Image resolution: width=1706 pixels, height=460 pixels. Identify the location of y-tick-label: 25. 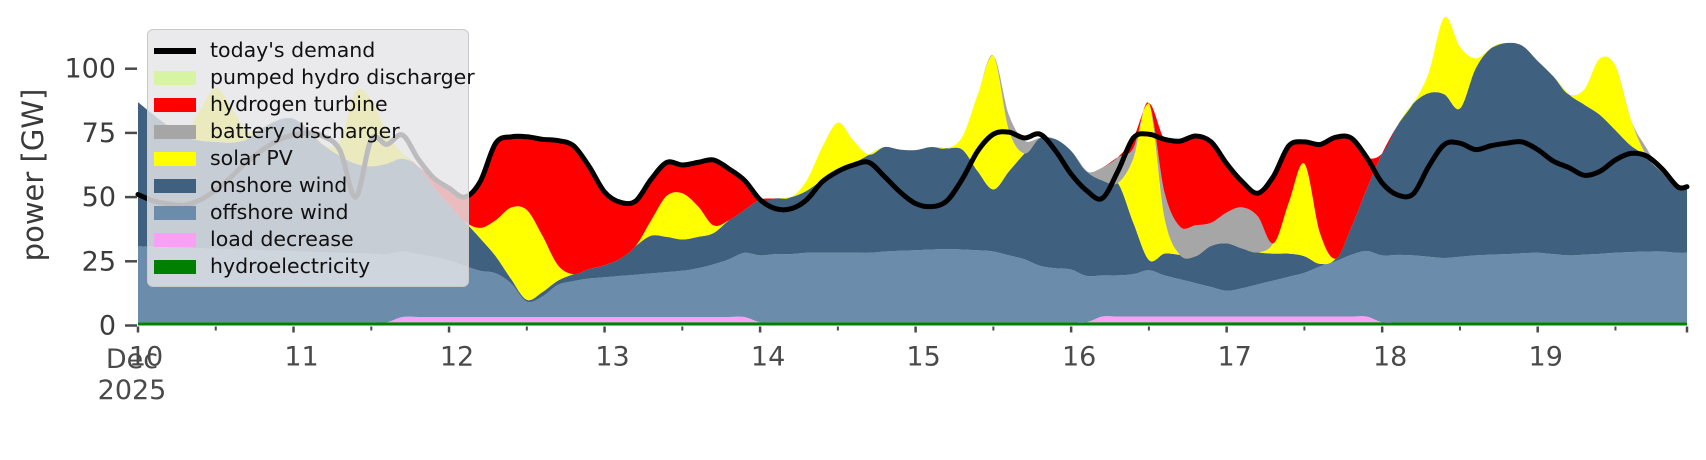
(99, 261).